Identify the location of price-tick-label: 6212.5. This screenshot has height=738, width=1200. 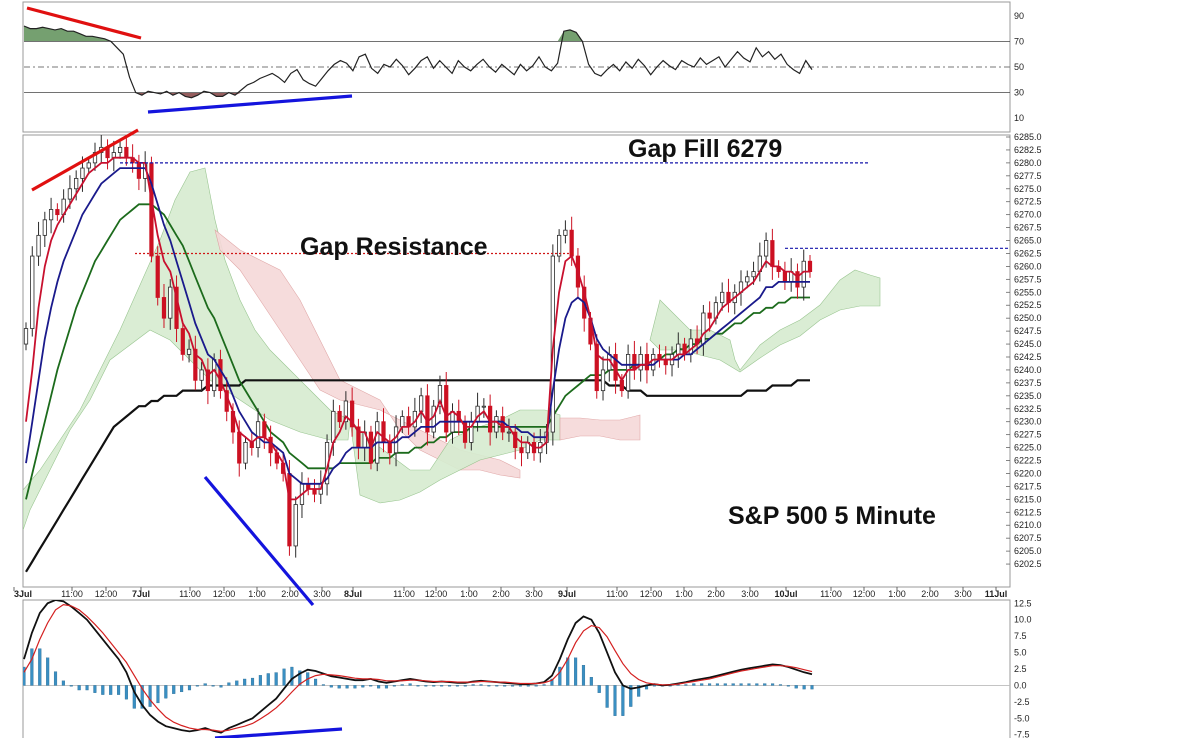
(1028, 512).